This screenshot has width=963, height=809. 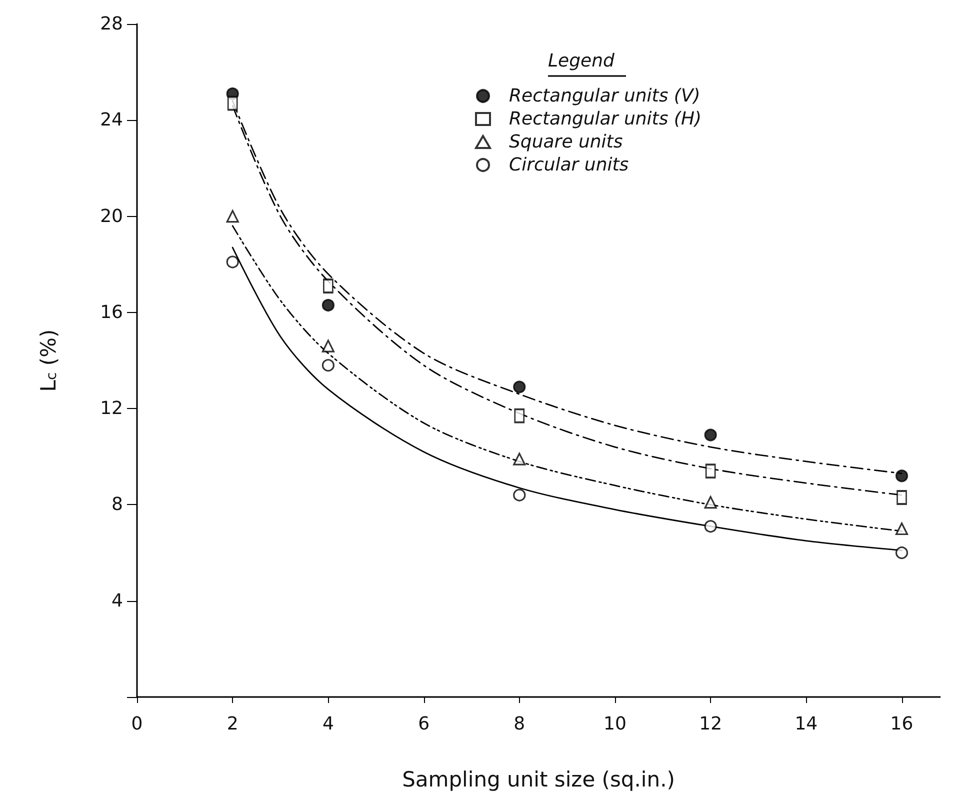 What do you see at coordinates (605, 119) in the screenshot?
I see `legend-label: Rectangular units (H)` at bounding box center [605, 119].